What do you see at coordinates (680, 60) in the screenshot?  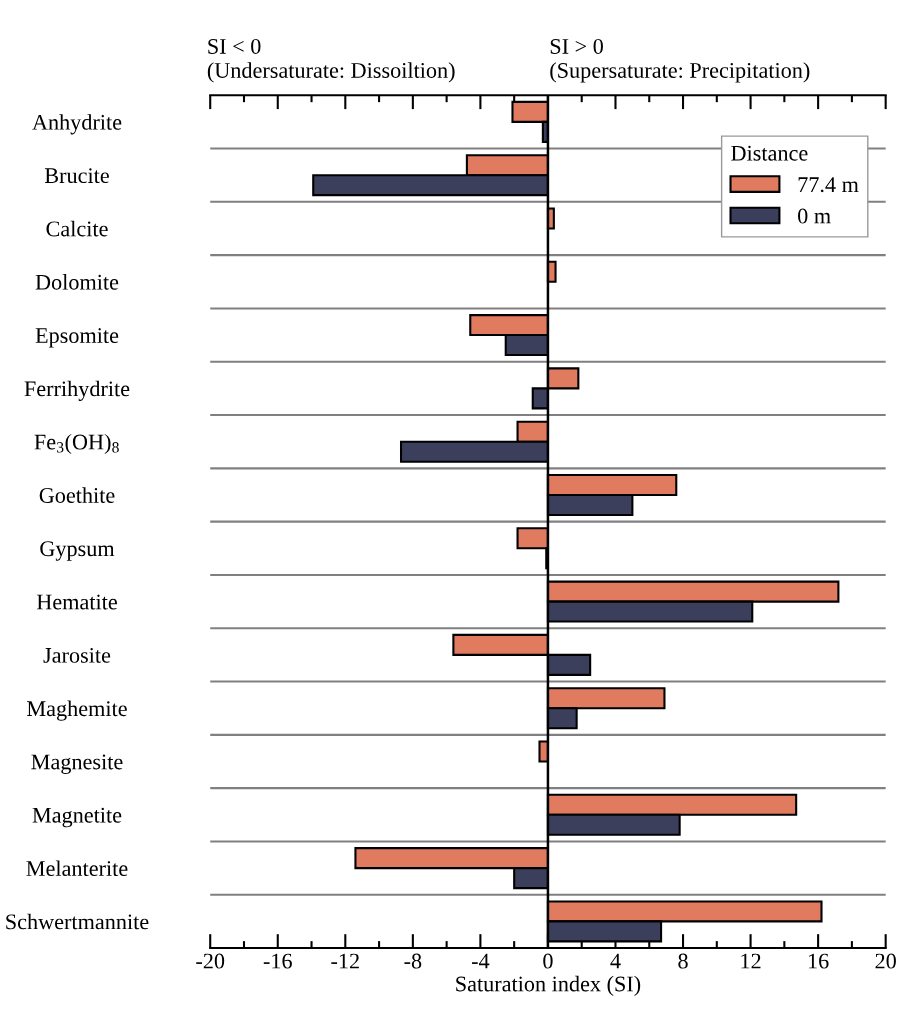 I see `text: SI > 0 (Supersaturate: Precipitation)` at bounding box center [680, 60].